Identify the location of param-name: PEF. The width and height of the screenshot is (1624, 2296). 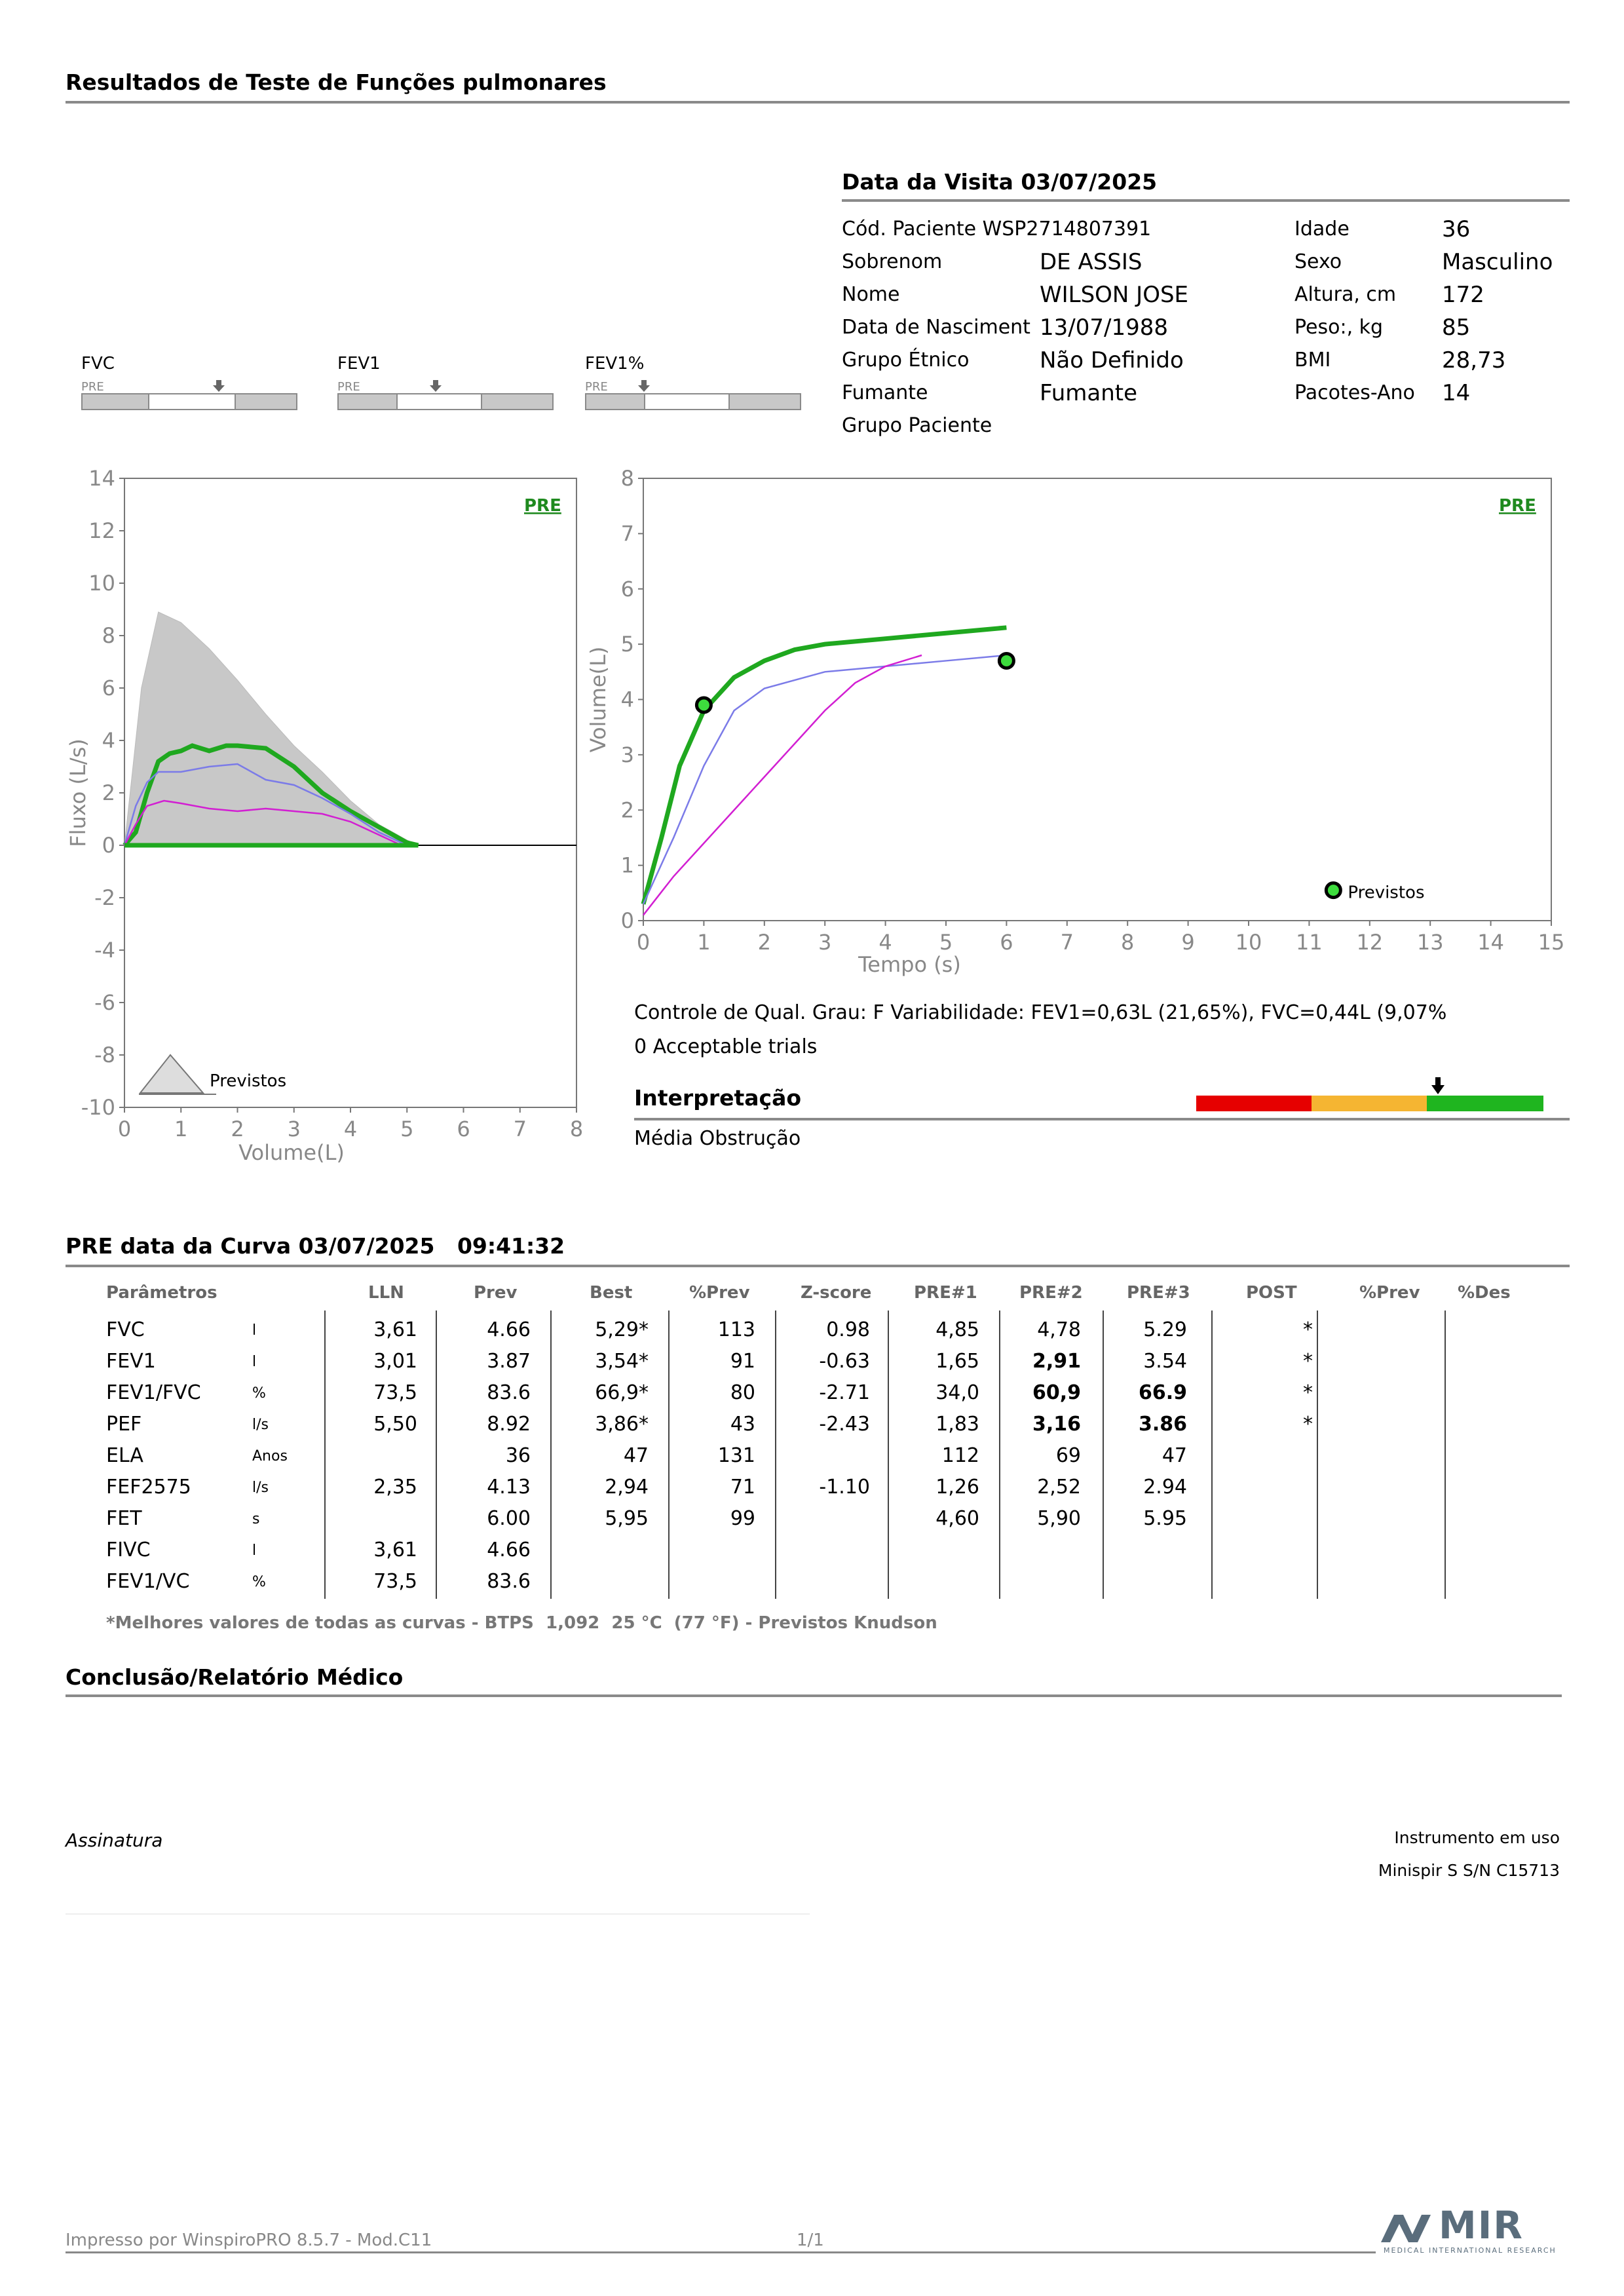
(124, 1424).